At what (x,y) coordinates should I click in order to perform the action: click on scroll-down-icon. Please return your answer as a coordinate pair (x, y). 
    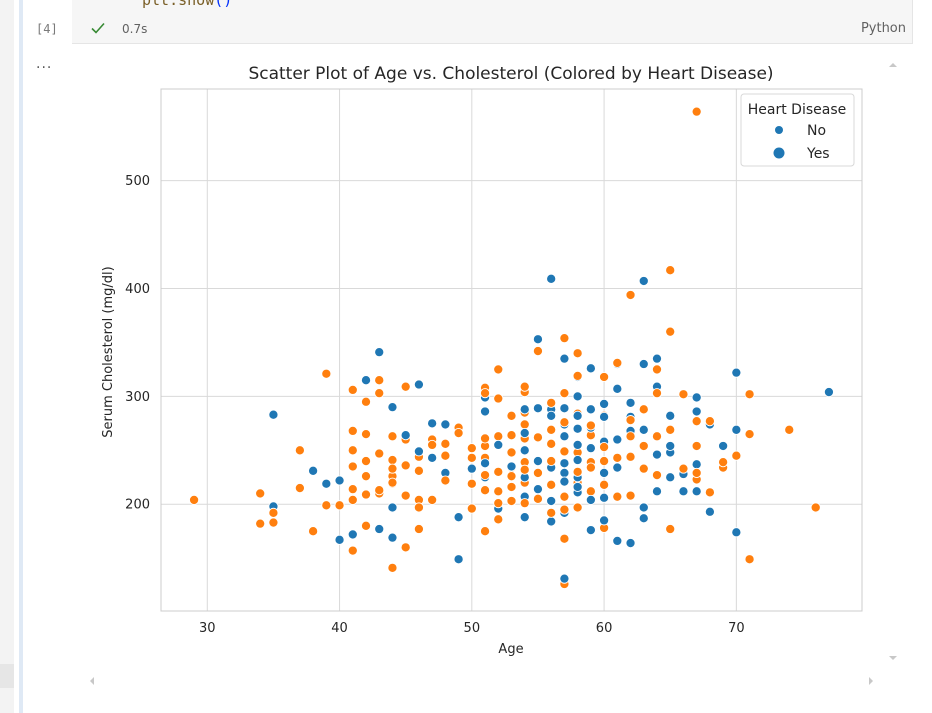
    Looking at the image, I should click on (893, 658).